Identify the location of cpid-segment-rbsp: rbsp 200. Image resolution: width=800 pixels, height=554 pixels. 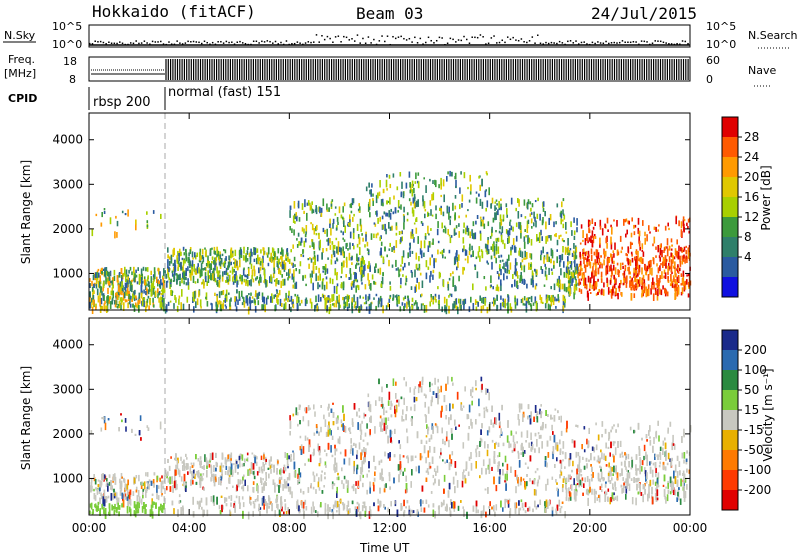
(122, 102).